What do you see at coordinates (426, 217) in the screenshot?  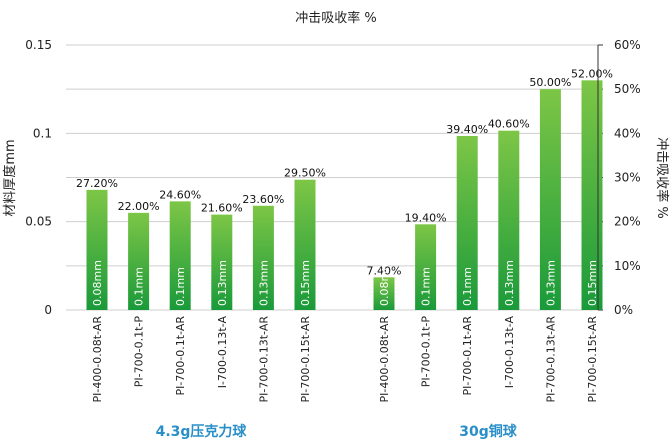 I see `bar-value-label: 19.40%` at bounding box center [426, 217].